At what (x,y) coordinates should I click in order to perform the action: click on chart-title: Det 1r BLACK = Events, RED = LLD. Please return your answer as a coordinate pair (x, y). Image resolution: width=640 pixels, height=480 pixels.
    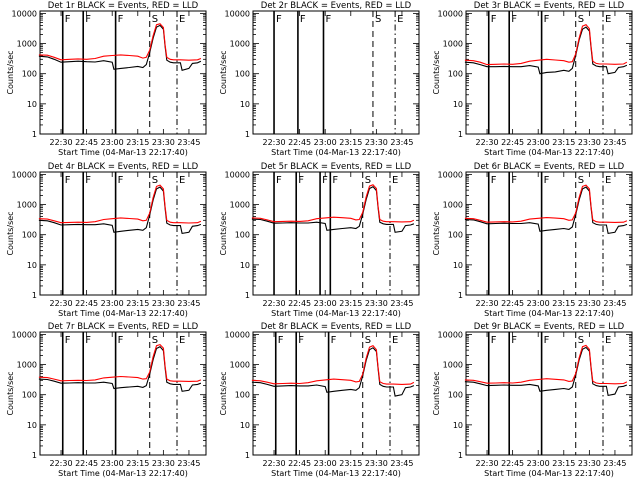
    Looking at the image, I should click on (123, 6).